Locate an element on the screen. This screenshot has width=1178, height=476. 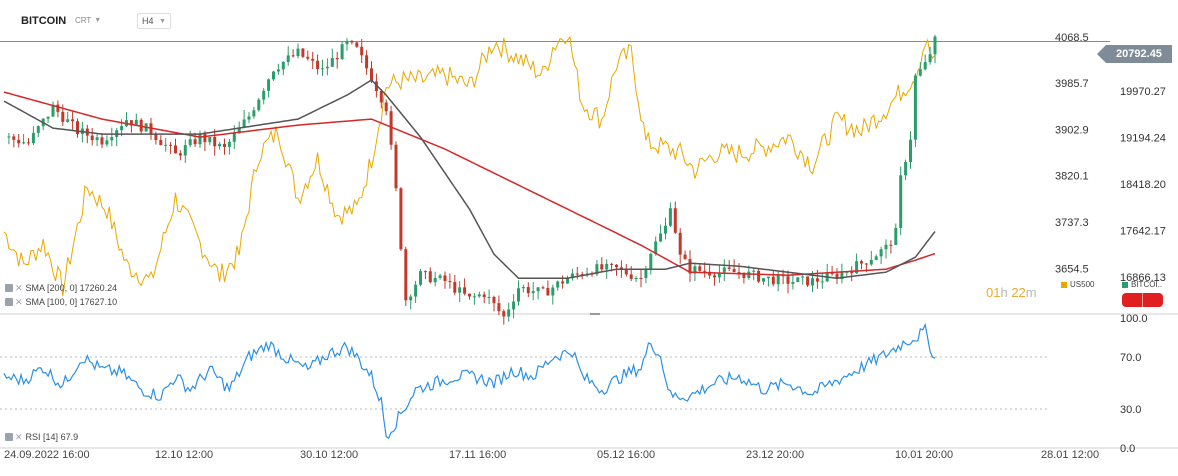
btc-swatch is located at coordinates (1125, 284).